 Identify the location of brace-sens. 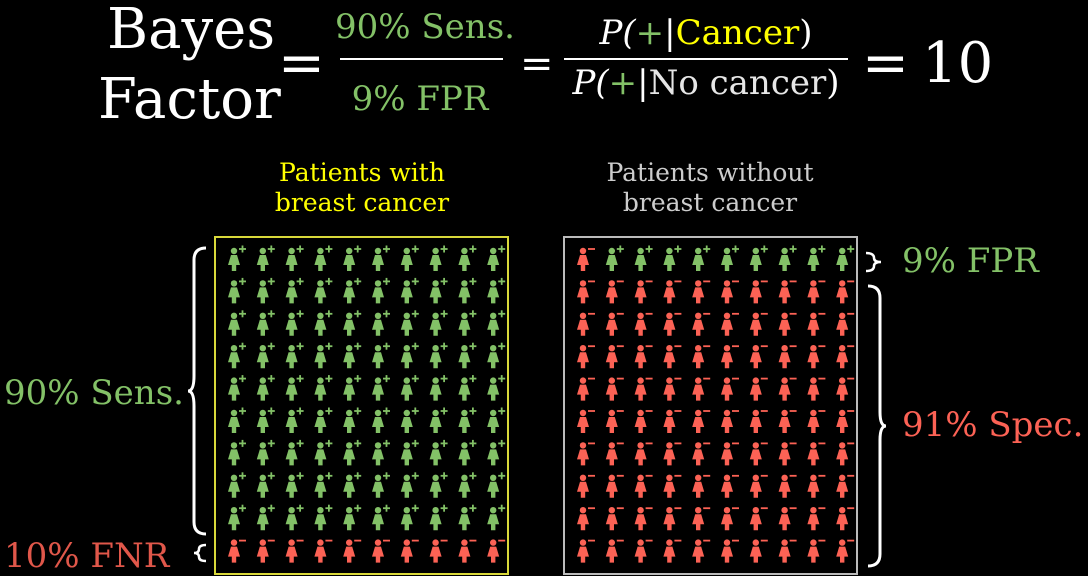
(197, 391).